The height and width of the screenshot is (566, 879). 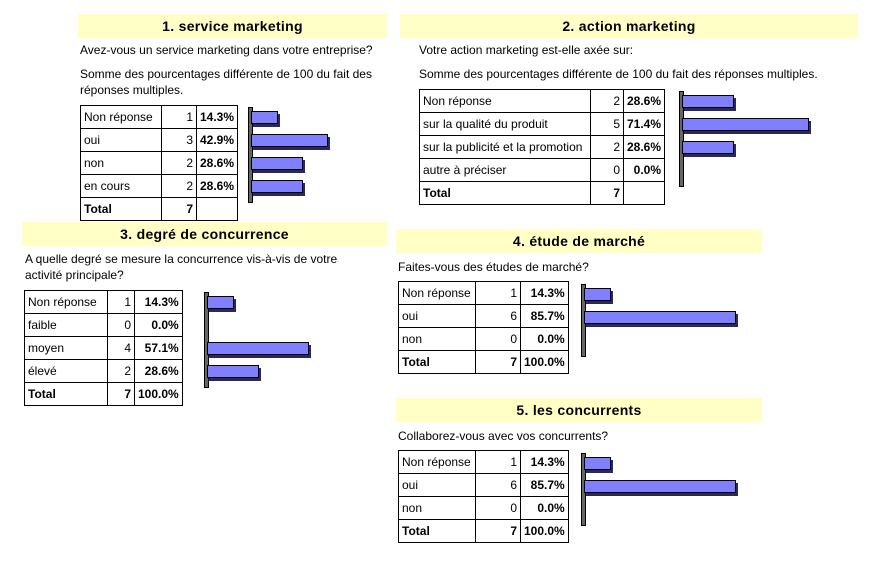 What do you see at coordinates (103, 371) in the screenshot?
I see `table-row: élevé 2 28.6%` at bounding box center [103, 371].